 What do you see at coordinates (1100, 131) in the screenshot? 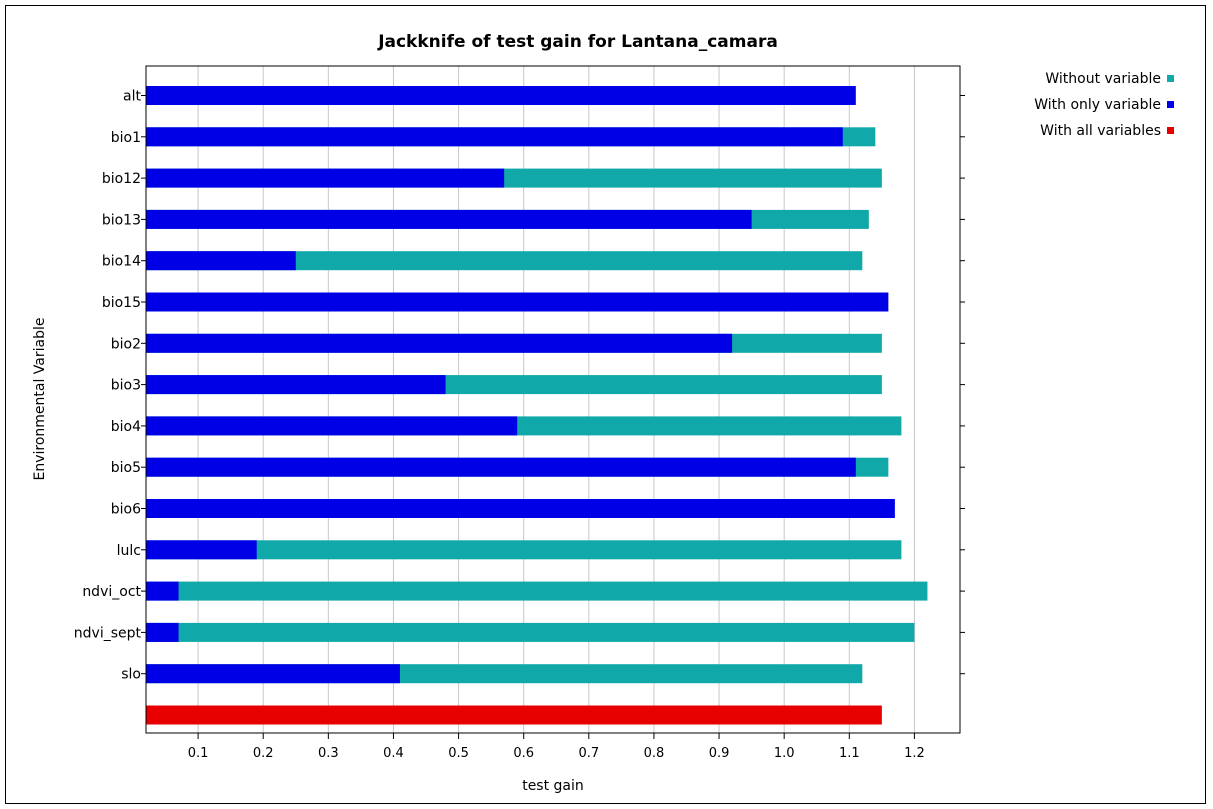
I see `legend-label: With all variables` at bounding box center [1100, 131].